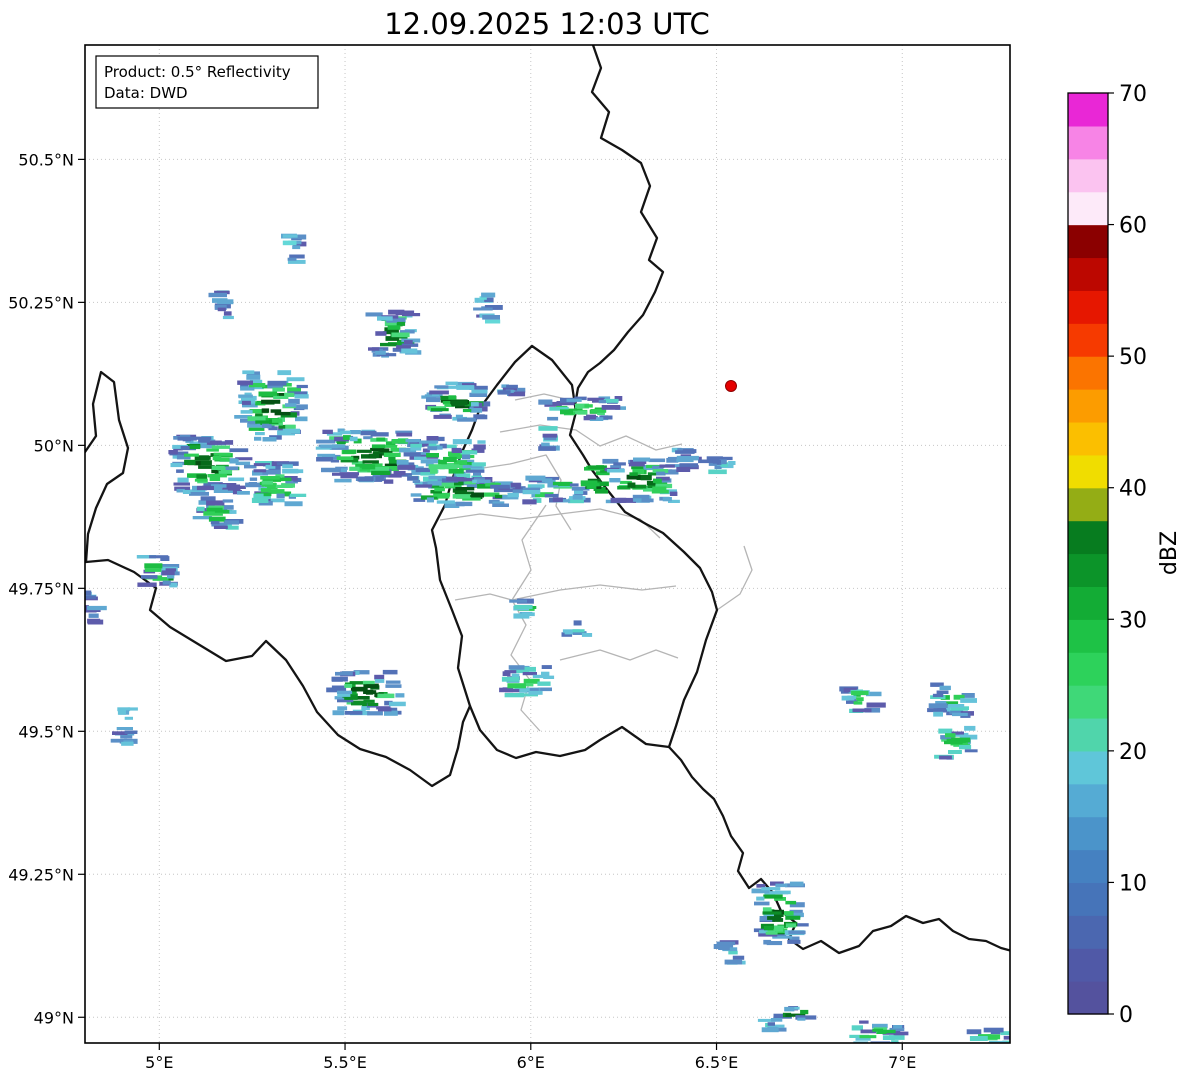 This screenshot has width=1202, height=1081. Describe the element at coordinates (1107, 555) in the screenshot. I see `colorbar: 0 10 20 30 40 50 60 70` at that location.